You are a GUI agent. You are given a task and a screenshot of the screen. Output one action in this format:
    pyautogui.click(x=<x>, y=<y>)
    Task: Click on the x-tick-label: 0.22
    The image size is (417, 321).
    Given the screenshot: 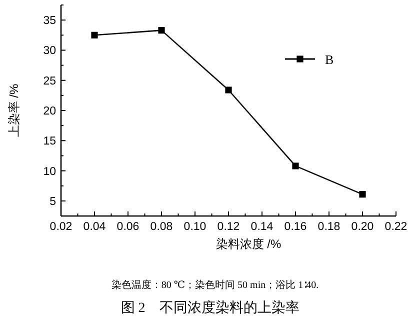 What is the action you would take?
    pyautogui.click(x=396, y=227)
    